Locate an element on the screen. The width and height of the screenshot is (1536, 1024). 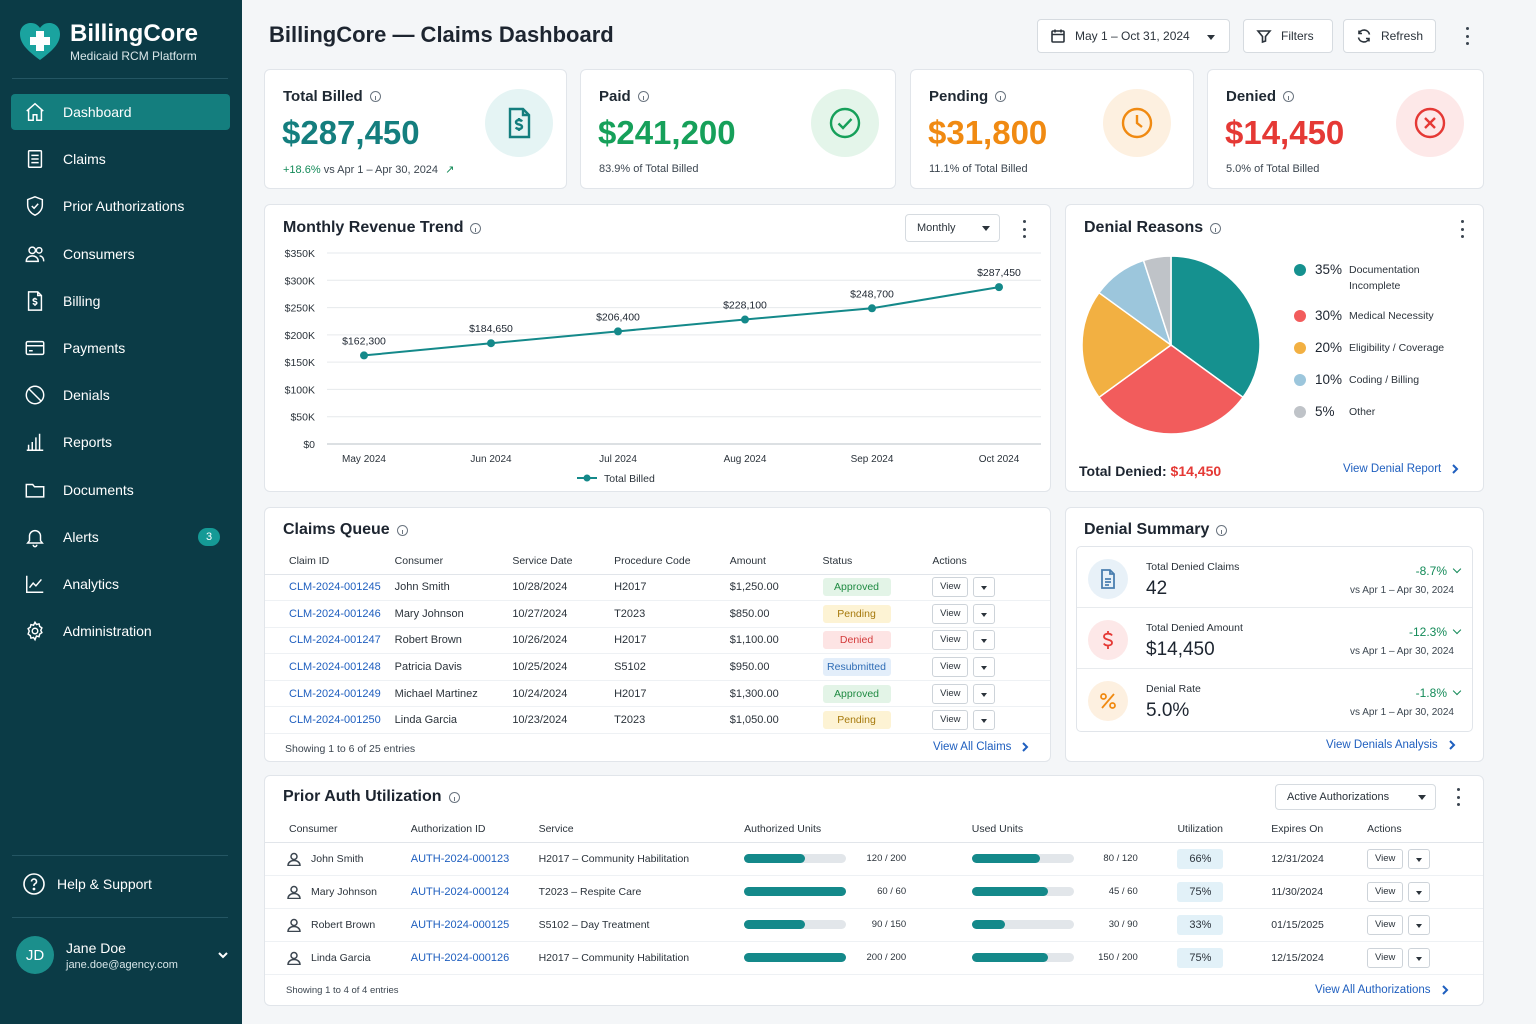
claim-id-link: CLM-2024-001248 is located at coordinates (335, 667).